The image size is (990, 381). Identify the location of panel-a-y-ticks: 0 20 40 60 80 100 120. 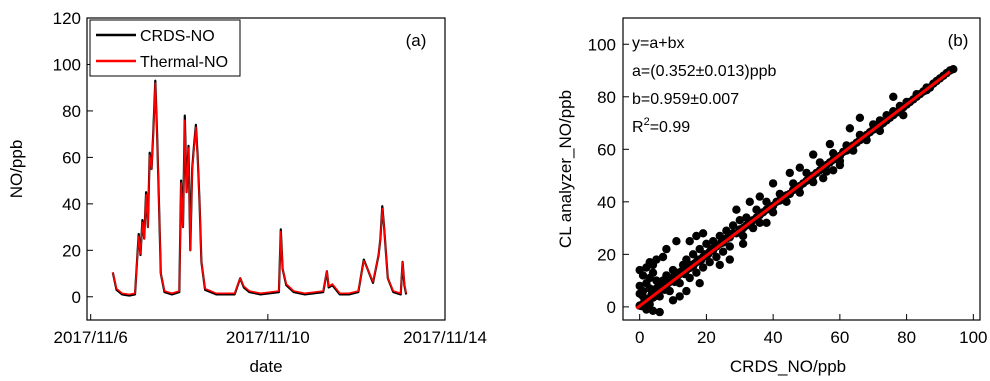
(73, 158).